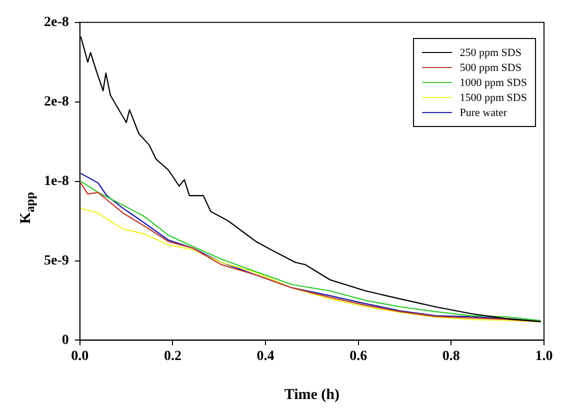 Image resolution: width=566 pixels, height=416 pixels. What do you see at coordinates (265, 356) in the screenshot?
I see `x-tick-label: 0.4` at bounding box center [265, 356].